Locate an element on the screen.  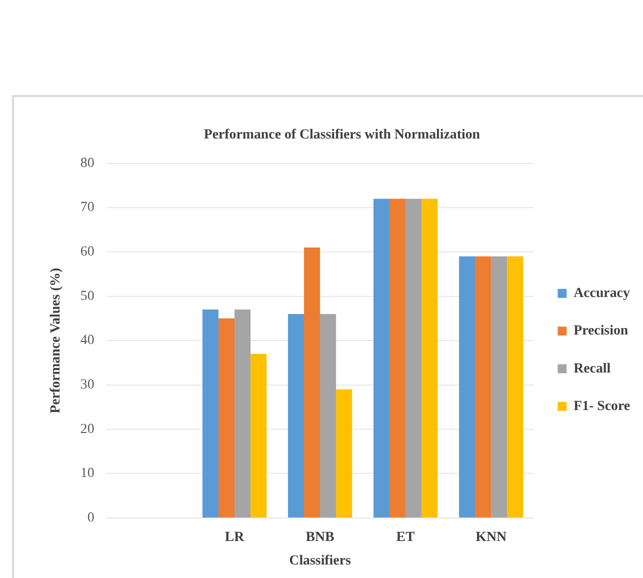
x-tick-label: ET is located at coordinates (406, 537).